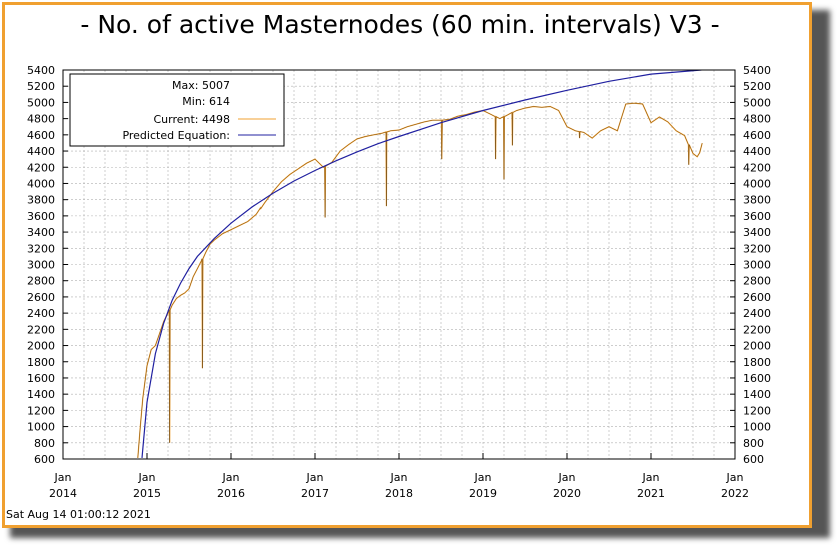 The image size is (840, 548). Describe the element at coordinates (41, 313) in the screenshot. I see `y-tick-label-left: 2400` at that location.